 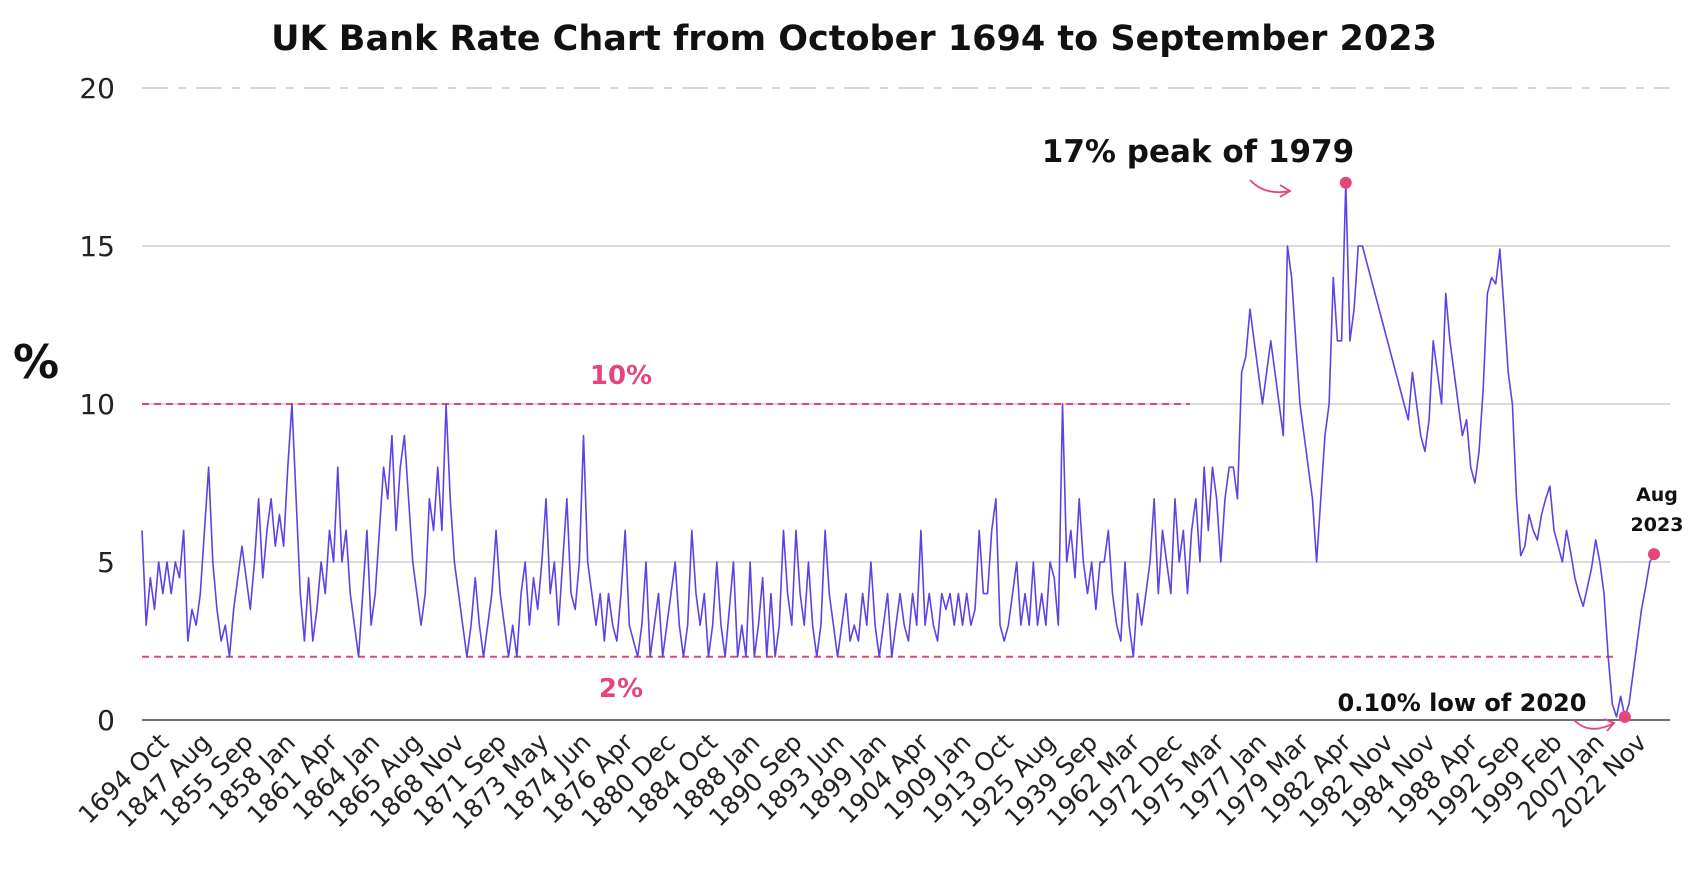 I want to click on latest-annotation-month: Aug, so click(x=1657, y=495).